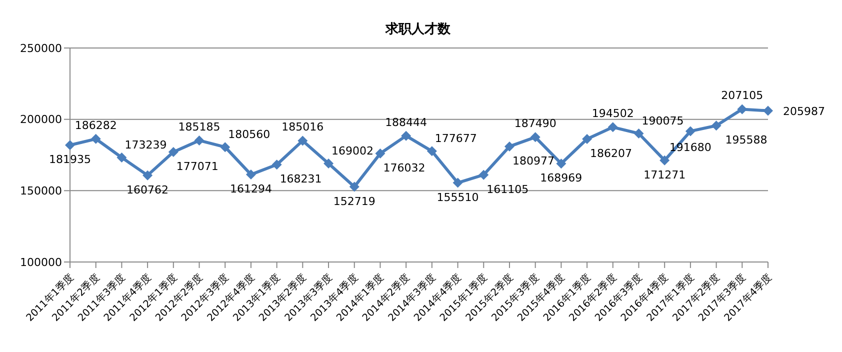 The image size is (842, 352). What do you see at coordinates (746, 140) in the screenshot?
I see `data-label: 195588` at bounding box center [746, 140].